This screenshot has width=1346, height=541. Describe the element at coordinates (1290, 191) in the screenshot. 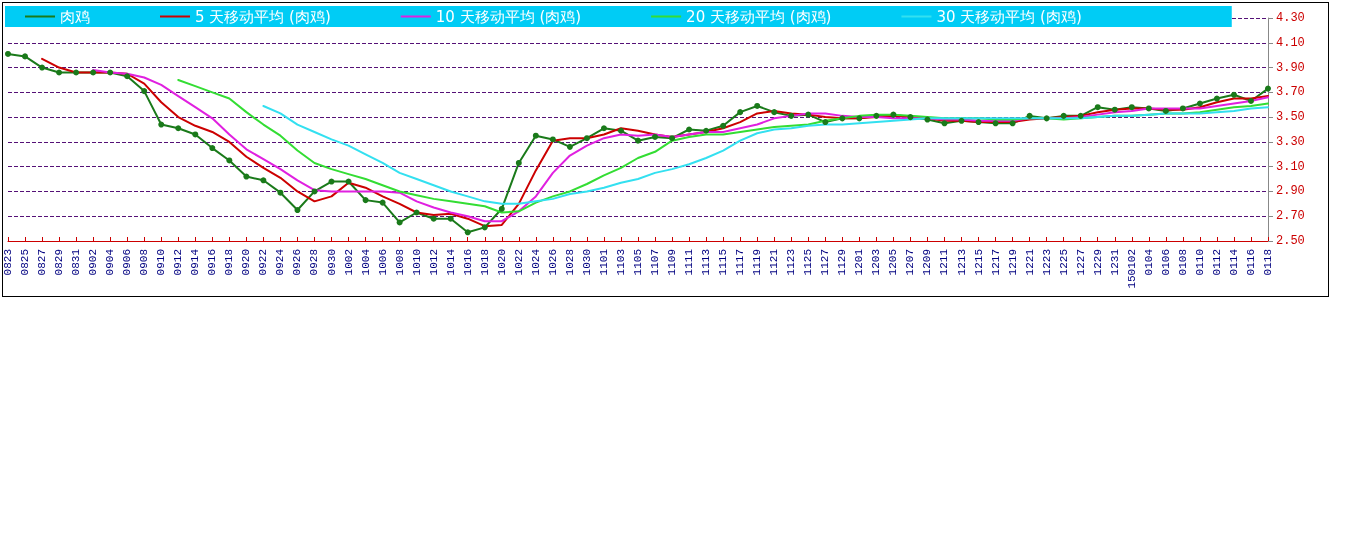

I see `y-tick-label: 2.90` at that location.